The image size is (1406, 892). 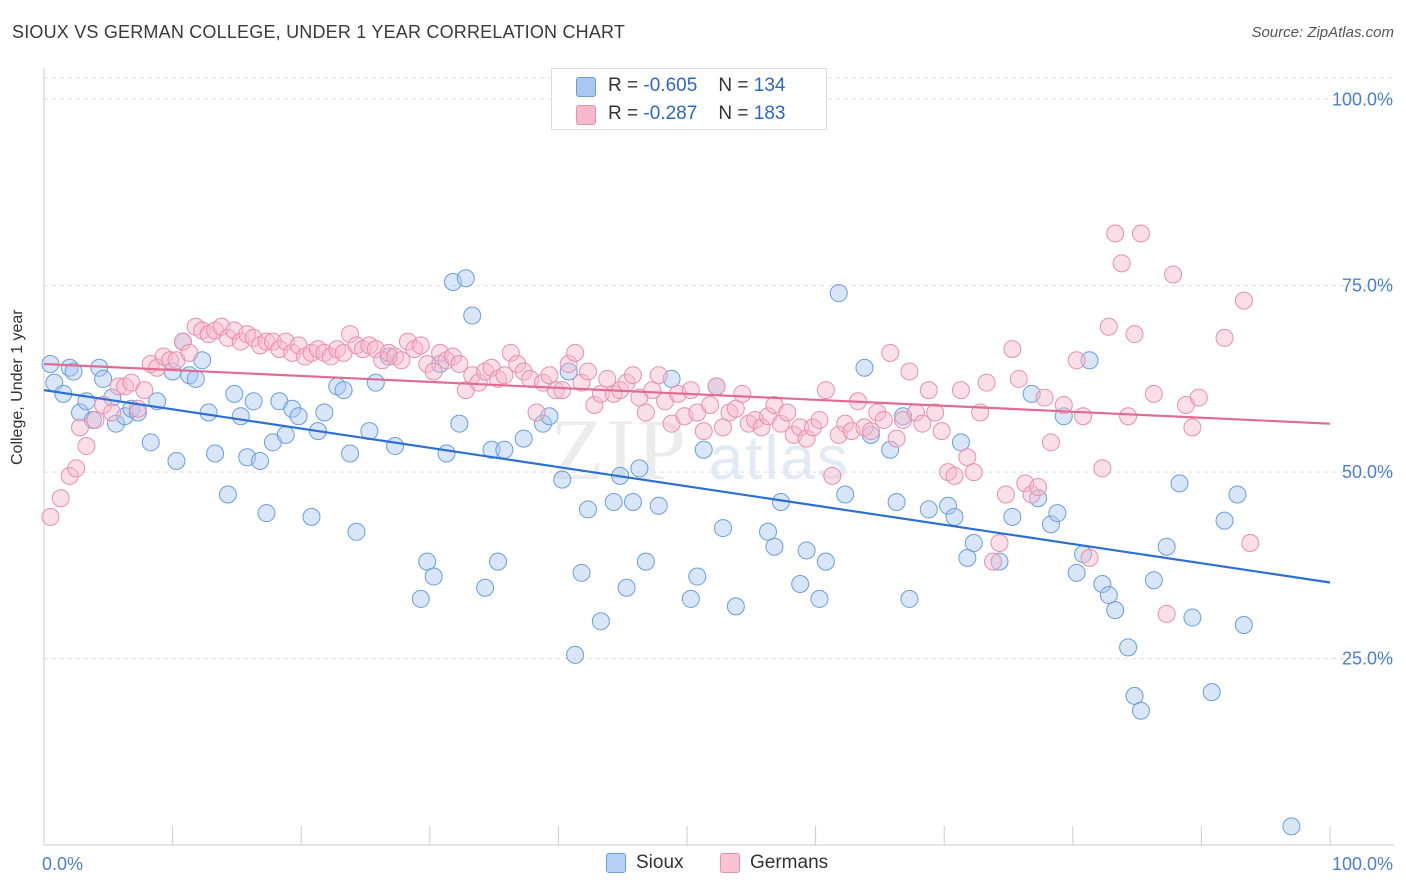 I want to click on legend-n-value: 134, so click(x=769, y=85).